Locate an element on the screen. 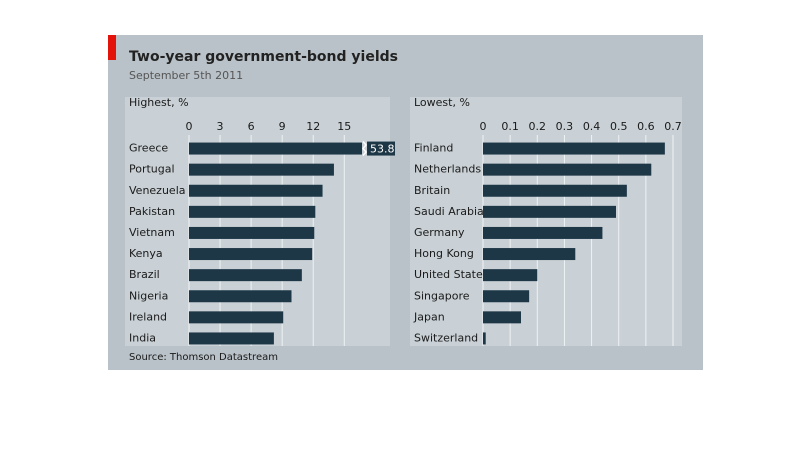 This screenshot has height=464, width=810. value-label-box is located at coordinates (381, 148).